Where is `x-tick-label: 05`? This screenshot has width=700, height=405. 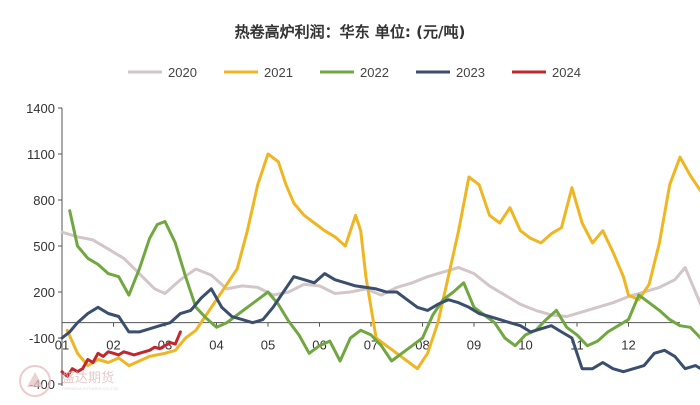
x-tick-label: 05 is located at coordinates (268, 345).